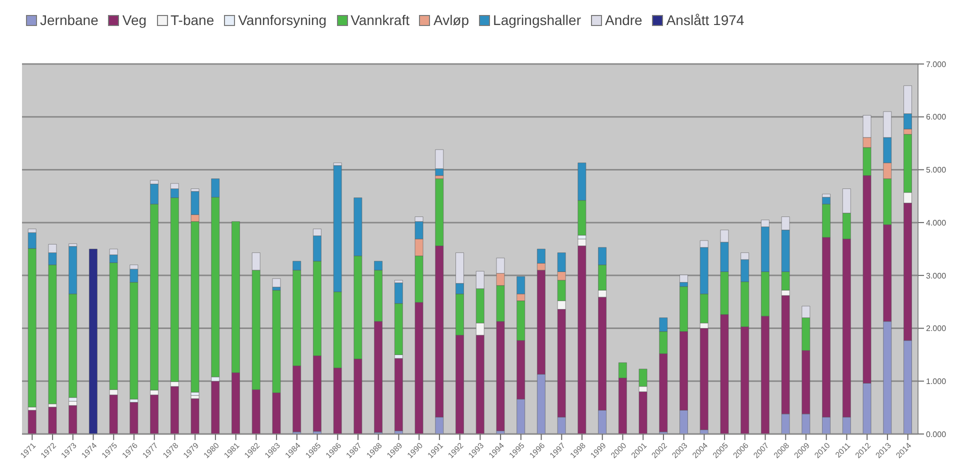 This screenshot has height=472, width=960. I want to click on legend-label: Lagringshaller, so click(537, 20).